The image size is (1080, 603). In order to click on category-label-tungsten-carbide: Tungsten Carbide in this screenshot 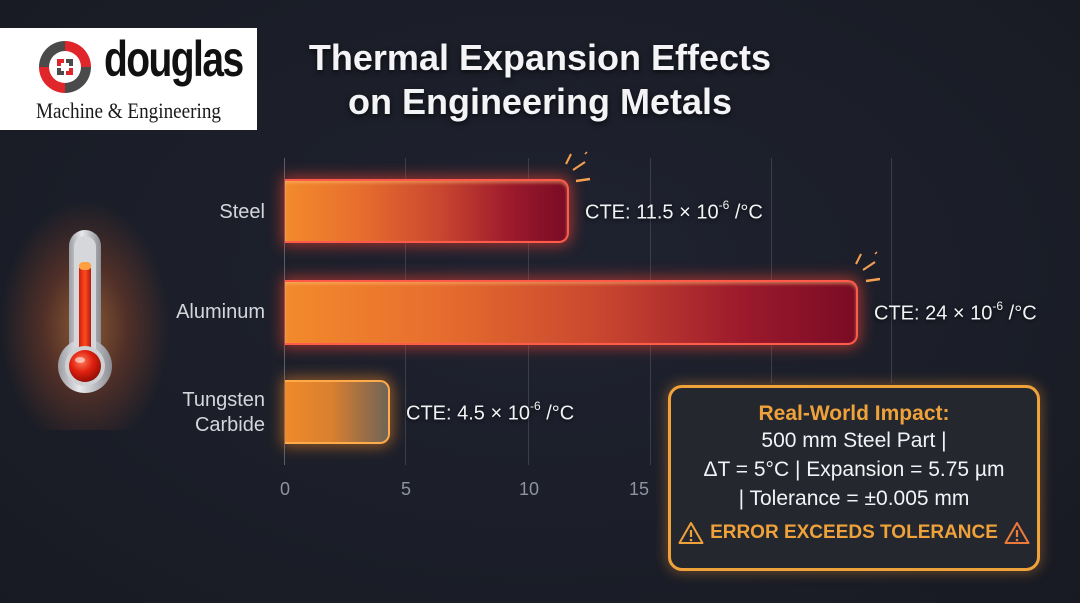, I will do `click(190, 413)`.